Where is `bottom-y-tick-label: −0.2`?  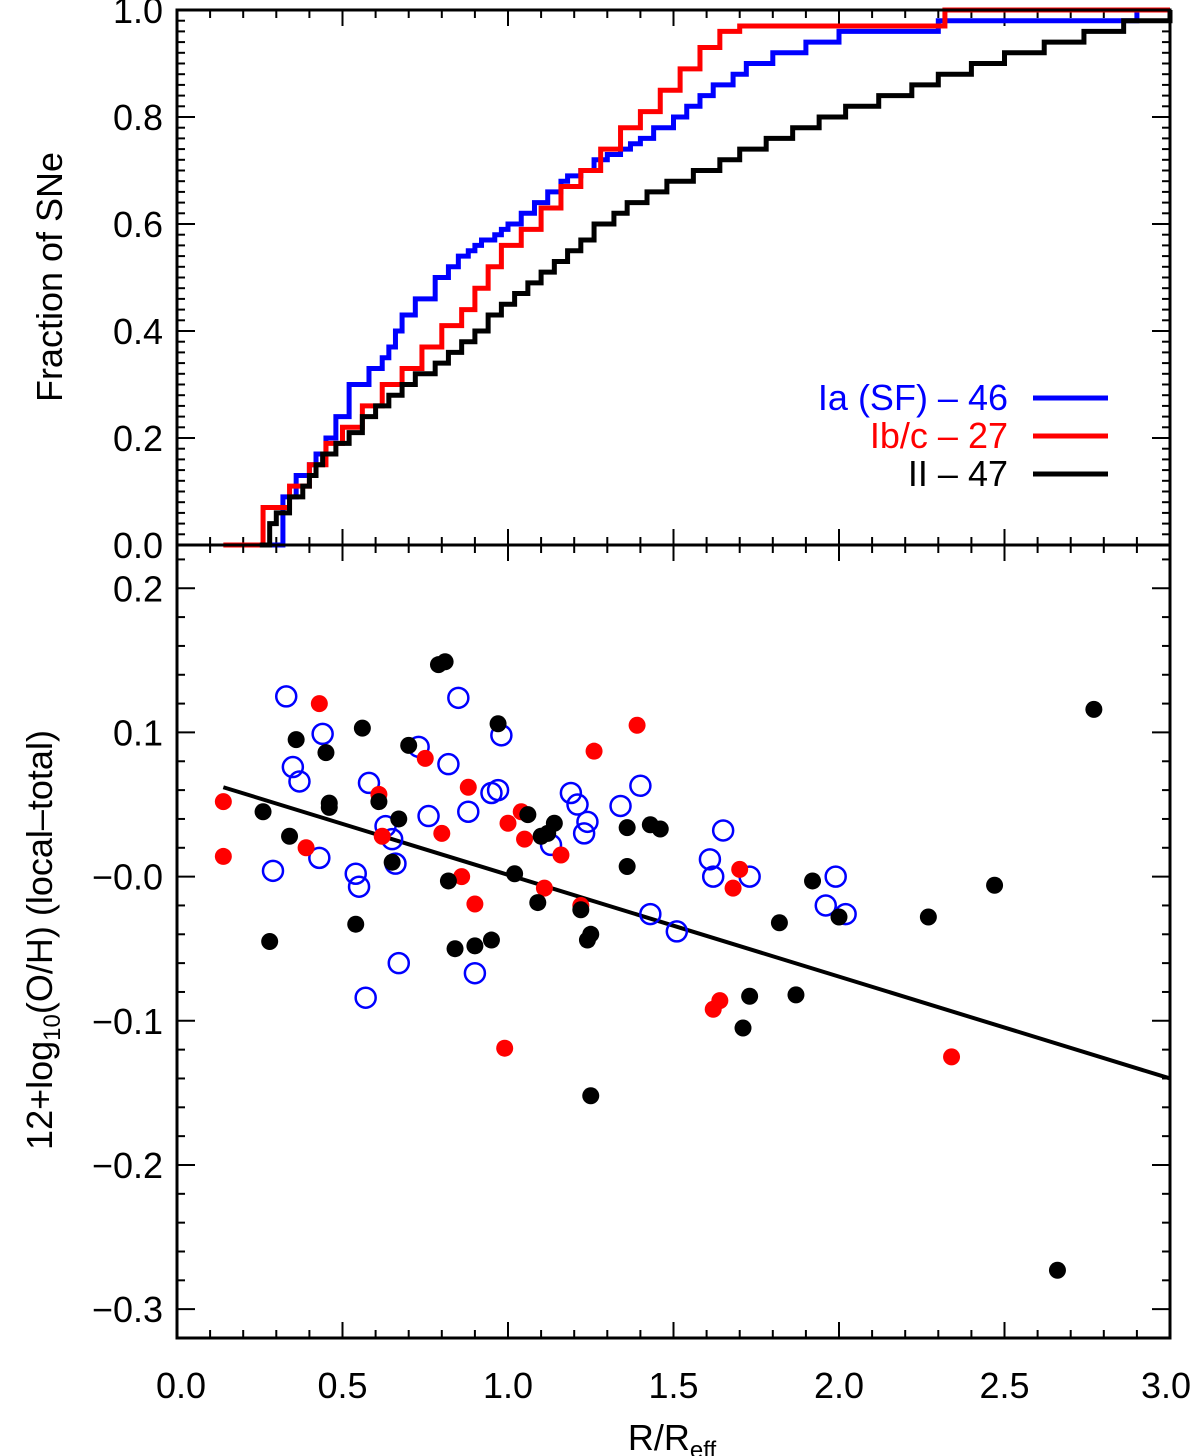
bottom-y-tick-label: −0.2 is located at coordinates (127, 1165).